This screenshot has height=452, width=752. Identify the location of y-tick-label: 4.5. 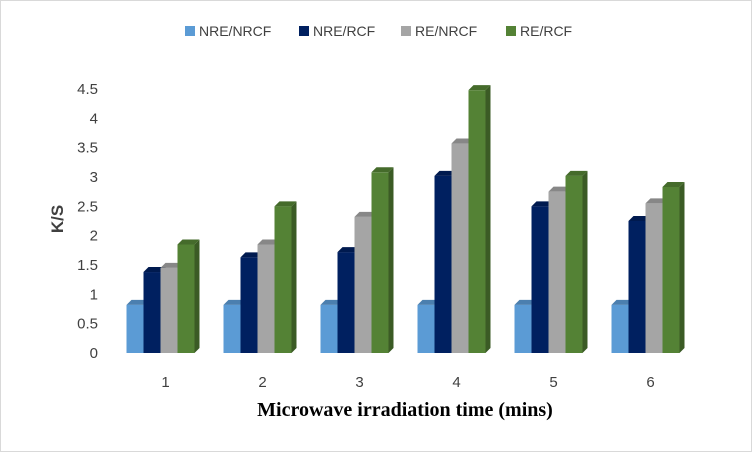
(87, 89).